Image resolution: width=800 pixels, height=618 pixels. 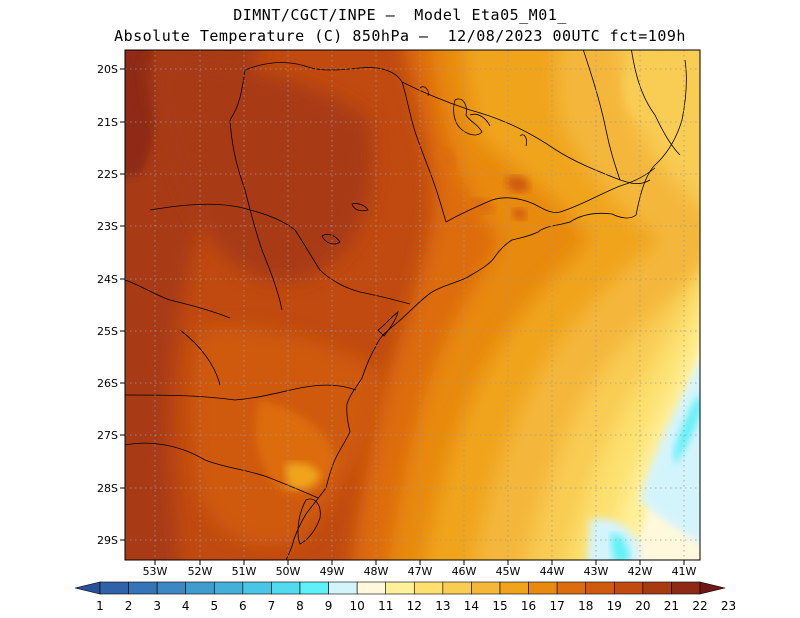 What do you see at coordinates (200, 571) in the screenshot?
I see `lon-label: 52W` at bounding box center [200, 571].